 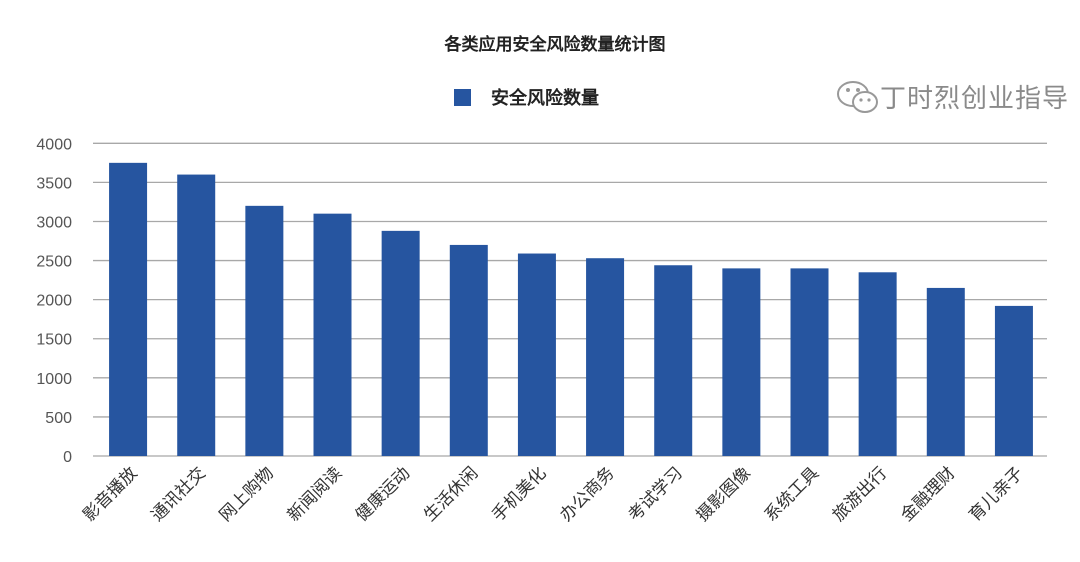 I want to click on legend-swatch, so click(x=462, y=97).